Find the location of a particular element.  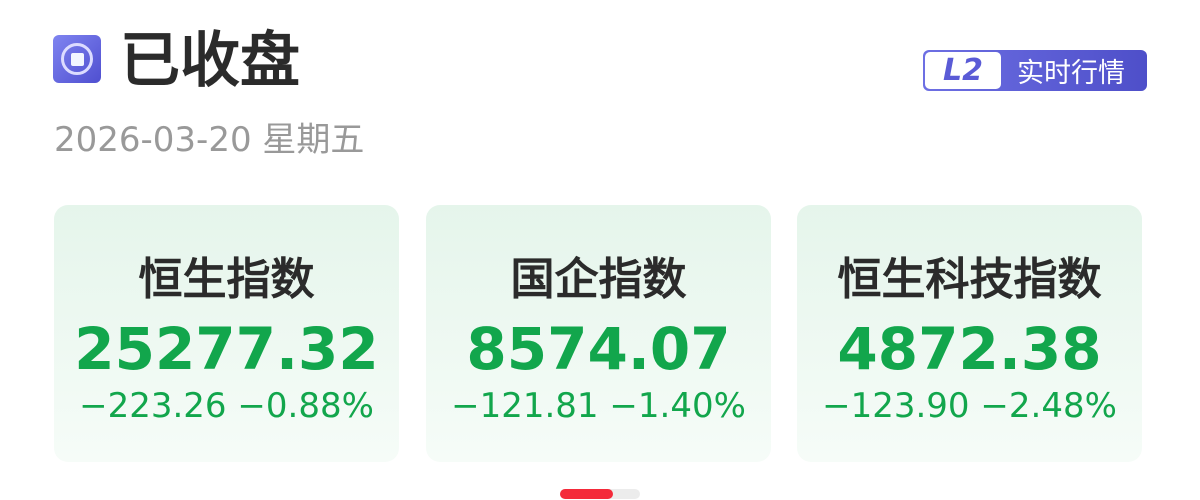

stop-circle-icon is located at coordinates (77, 59).